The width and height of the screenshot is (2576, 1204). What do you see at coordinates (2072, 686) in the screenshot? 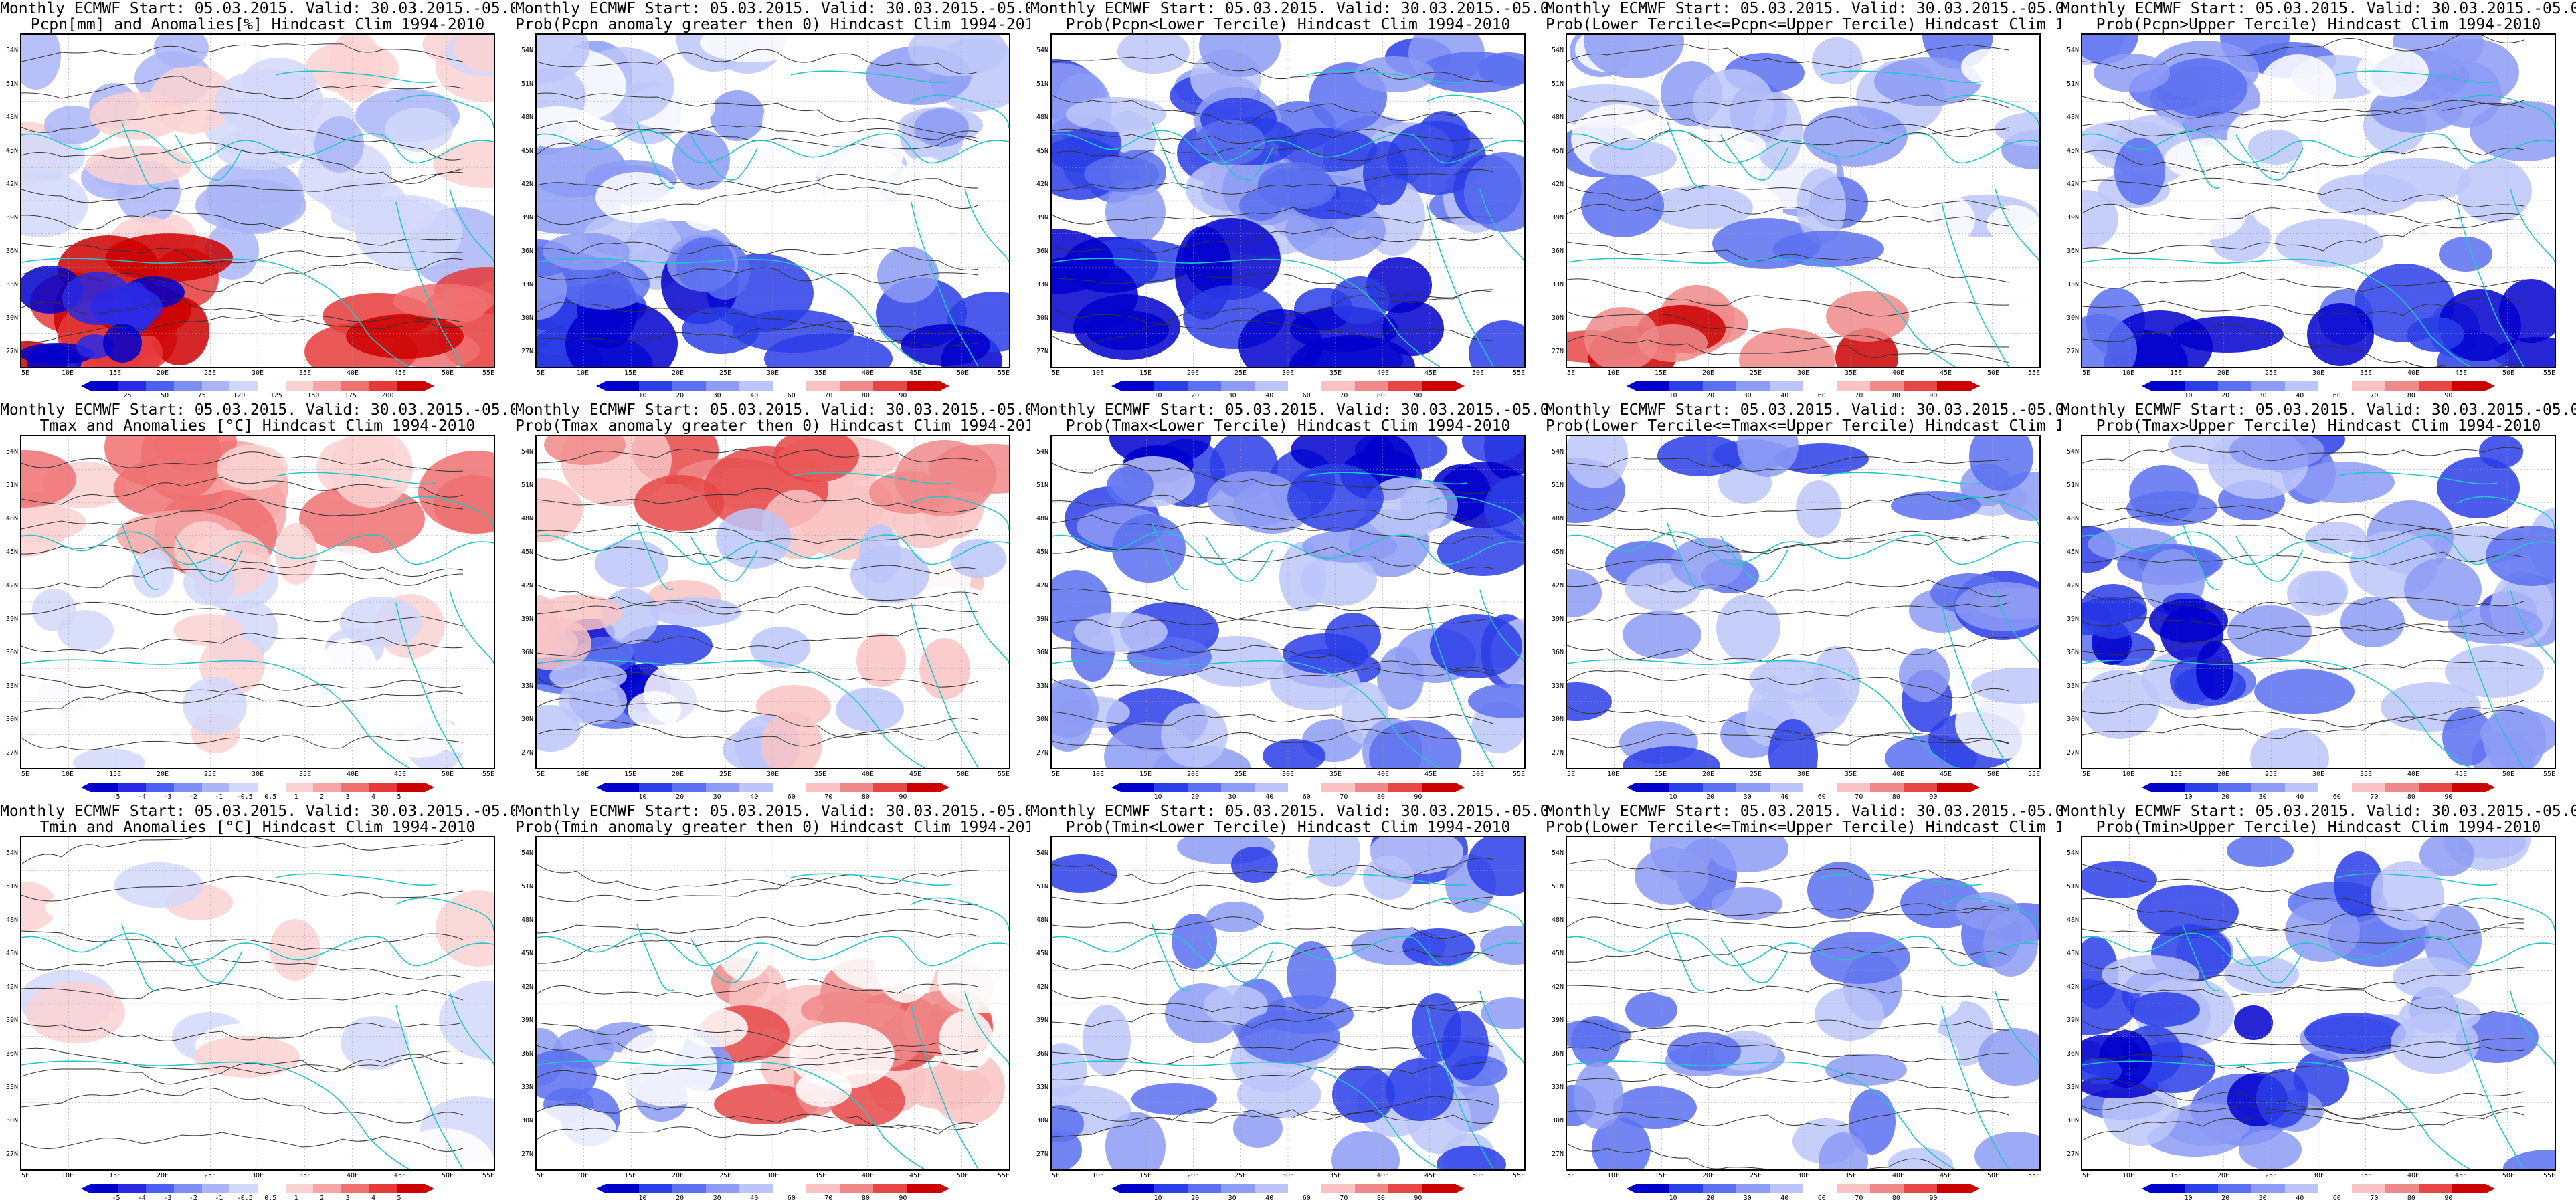
I see `latitude-label: 33N` at bounding box center [2072, 686].